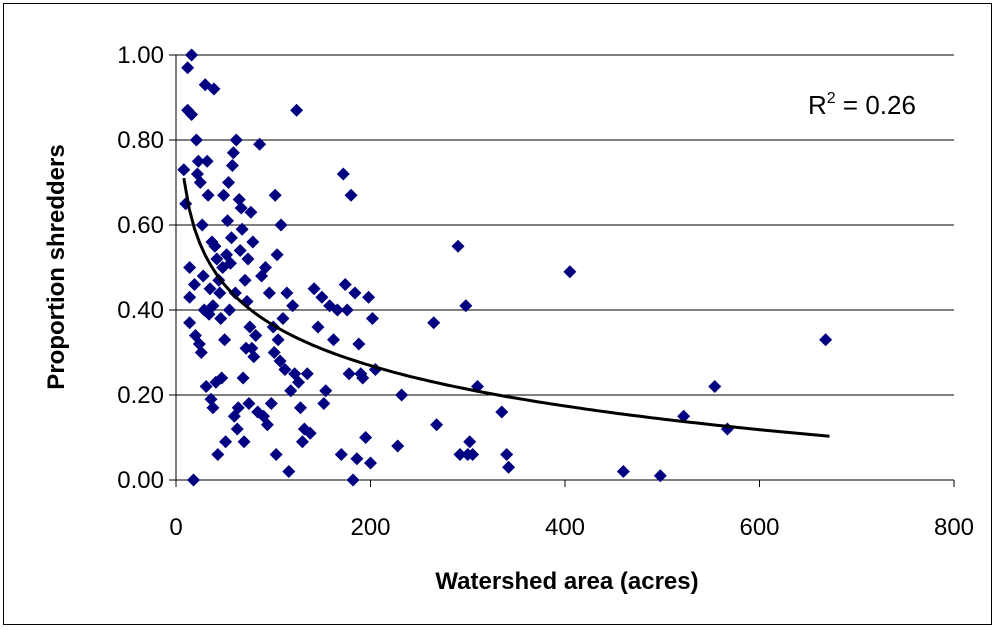  What do you see at coordinates (140, 225) in the screenshot?
I see `y-tick-label: 0.60` at bounding box center [140, 225].